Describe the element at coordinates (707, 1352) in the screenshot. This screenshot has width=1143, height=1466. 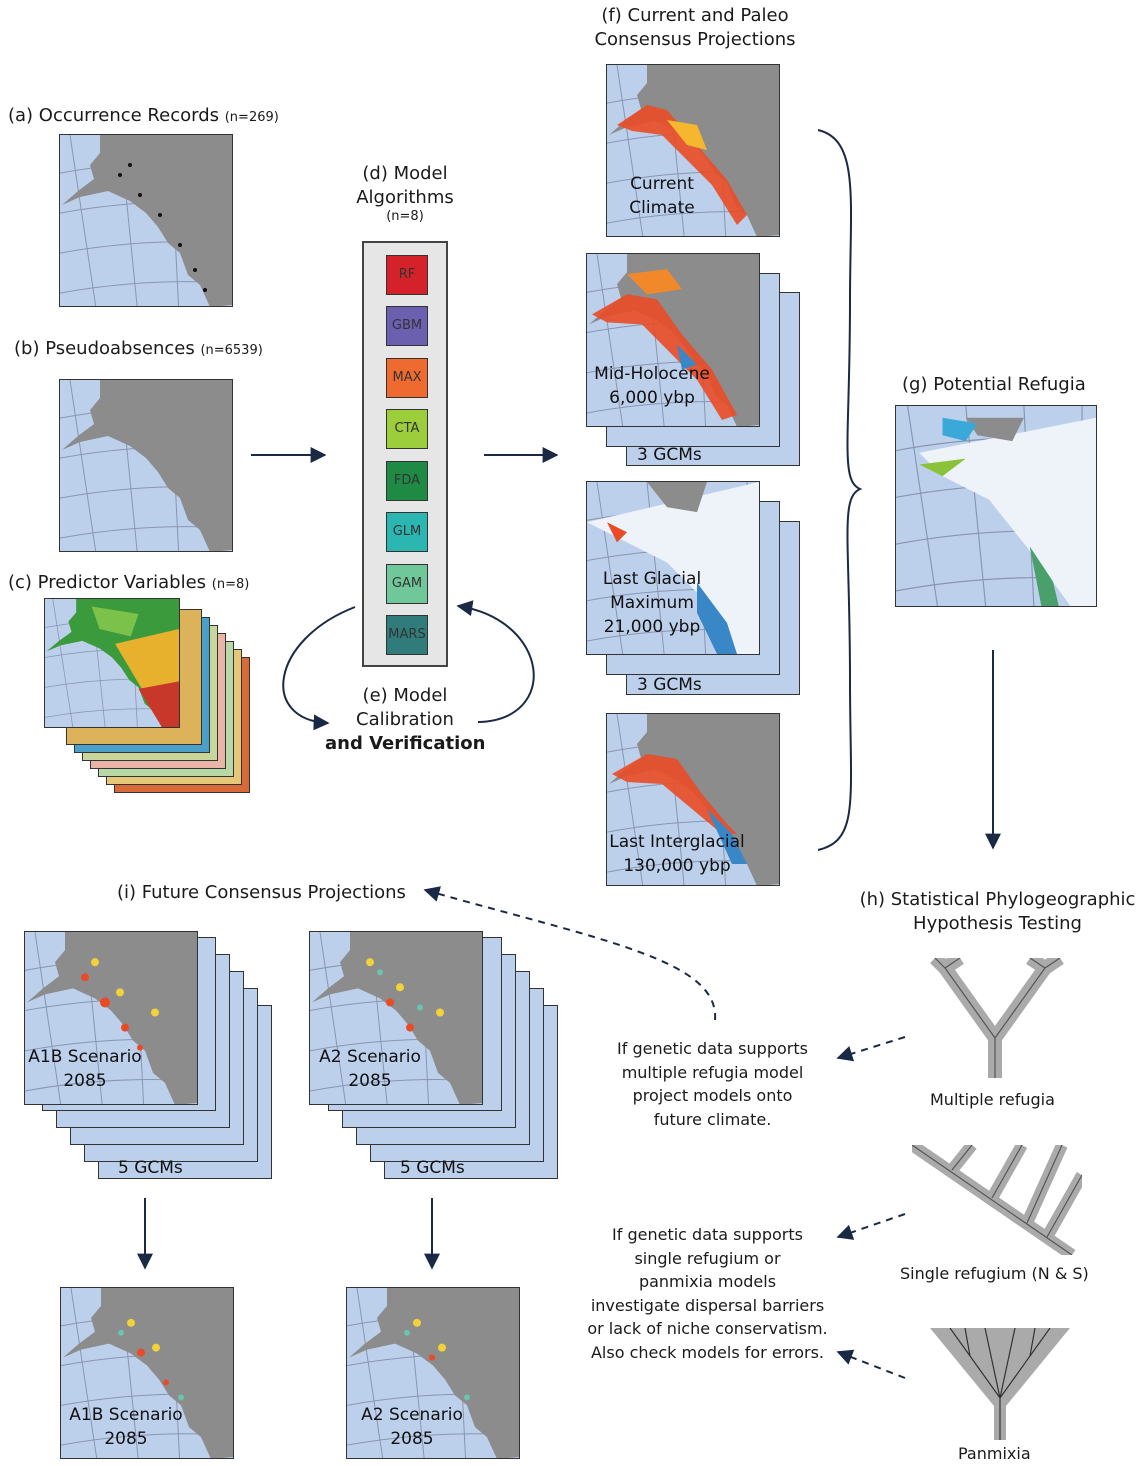
I see `note2-line6: Also check models for errors.` at that location.